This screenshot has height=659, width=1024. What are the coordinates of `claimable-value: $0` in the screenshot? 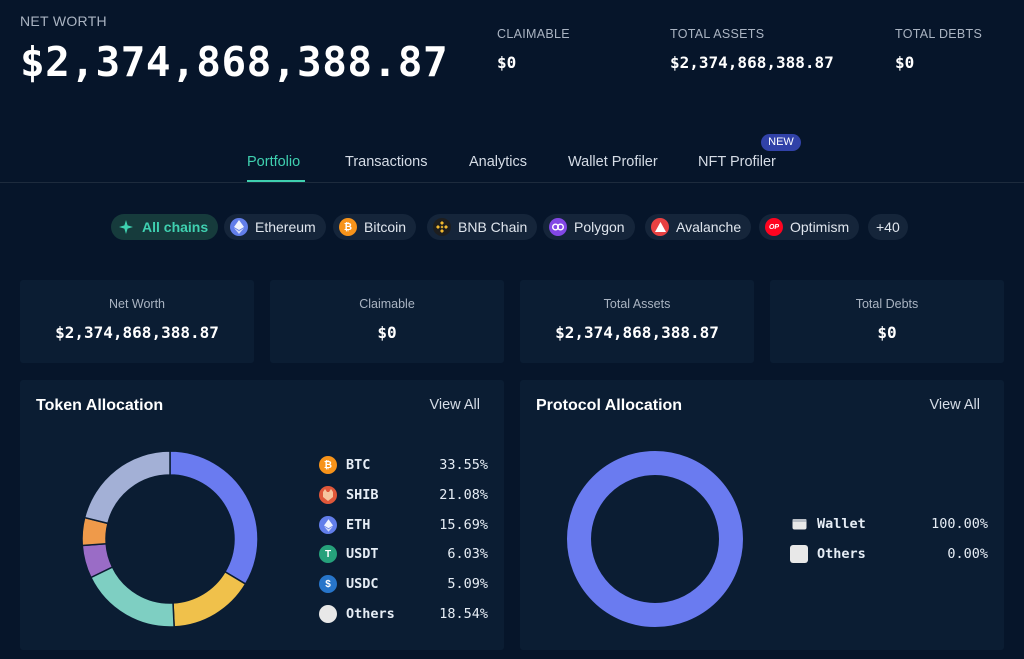 It's located at (507, 62).